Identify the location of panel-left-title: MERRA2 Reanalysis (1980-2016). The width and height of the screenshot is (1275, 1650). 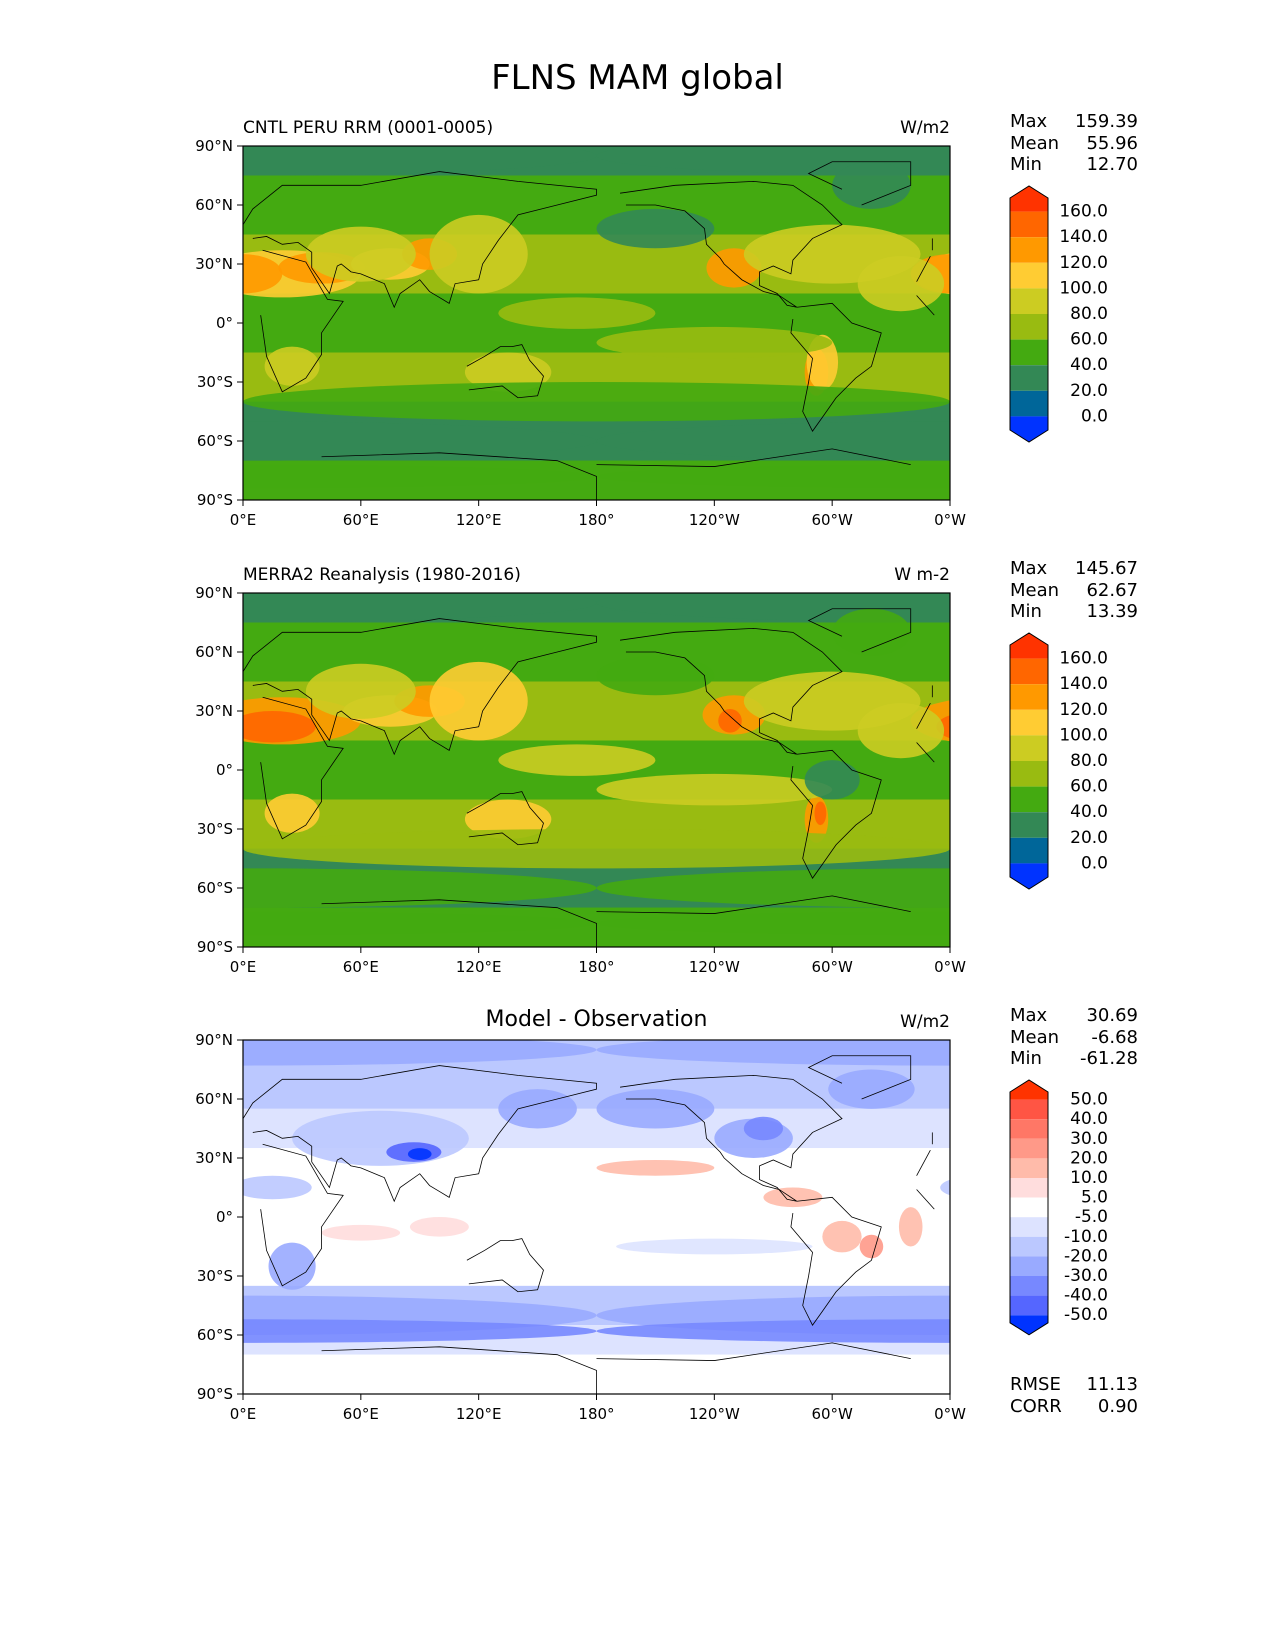
(382, 575).